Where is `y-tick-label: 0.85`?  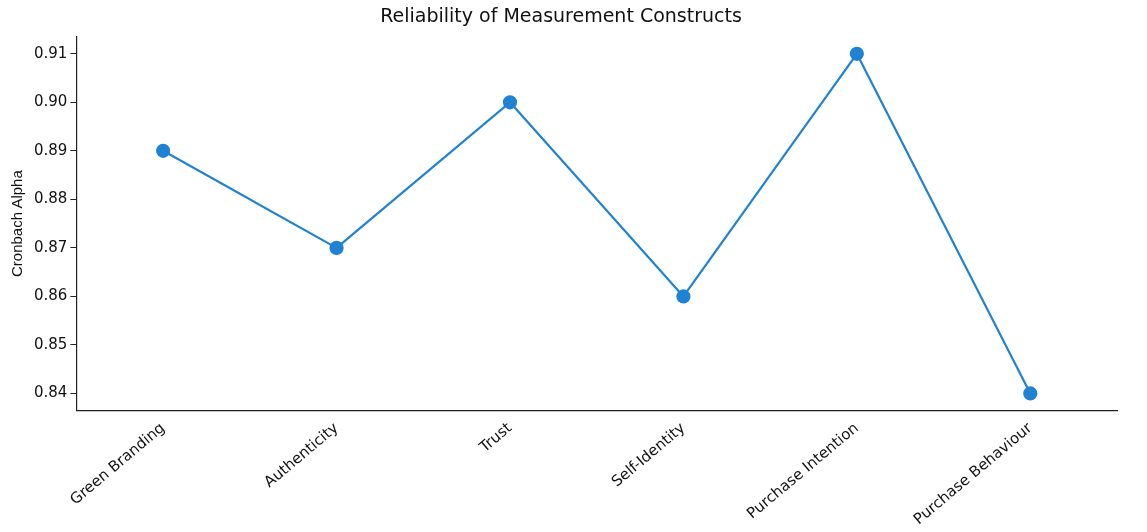
y-tick-label: 0.85 is located at coordinates (50, 343).